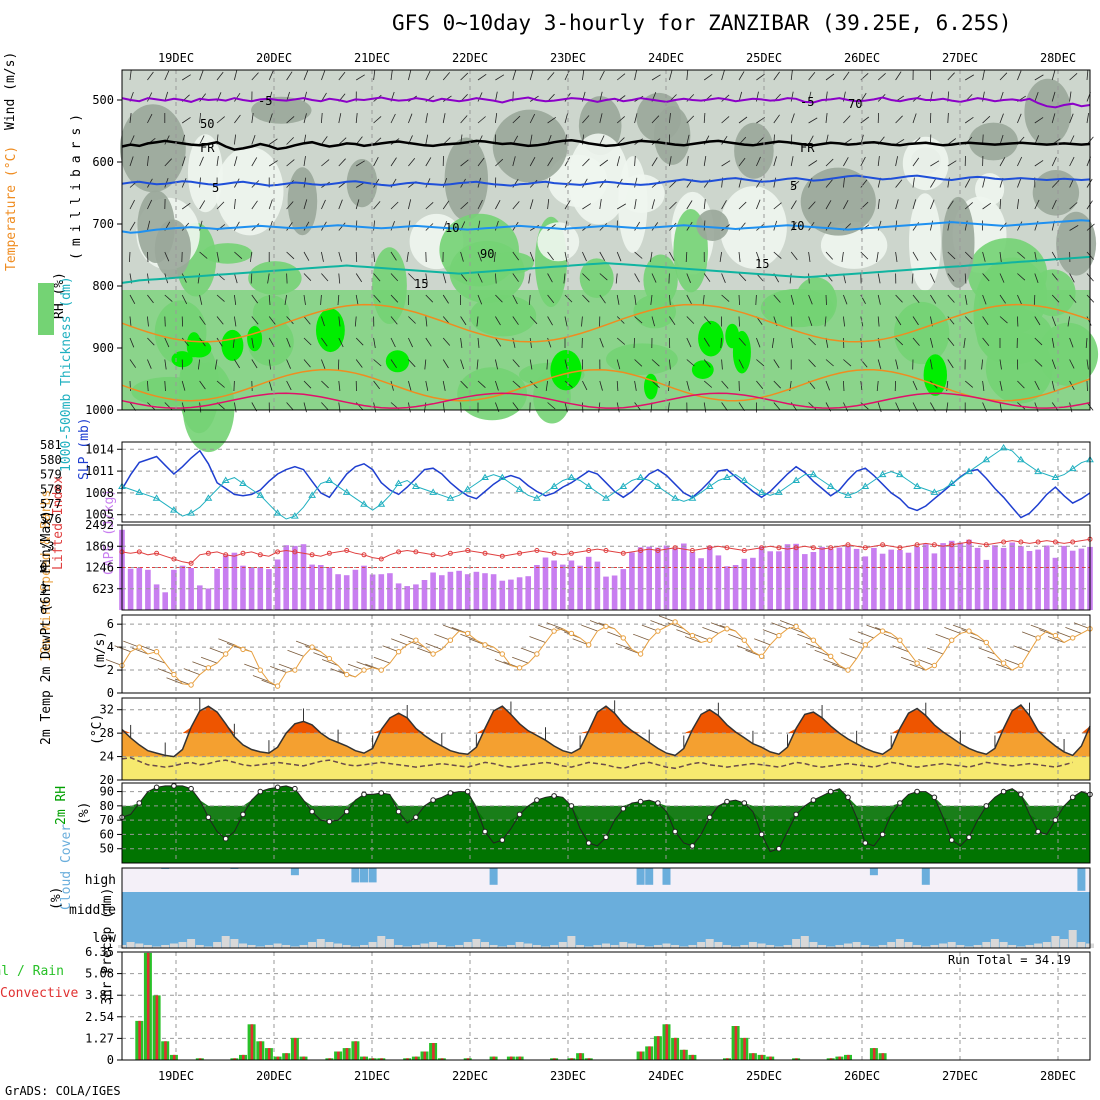 The image size is (1100, 1100). I want to click on upper-rh-moist-core, so click(182, 359).